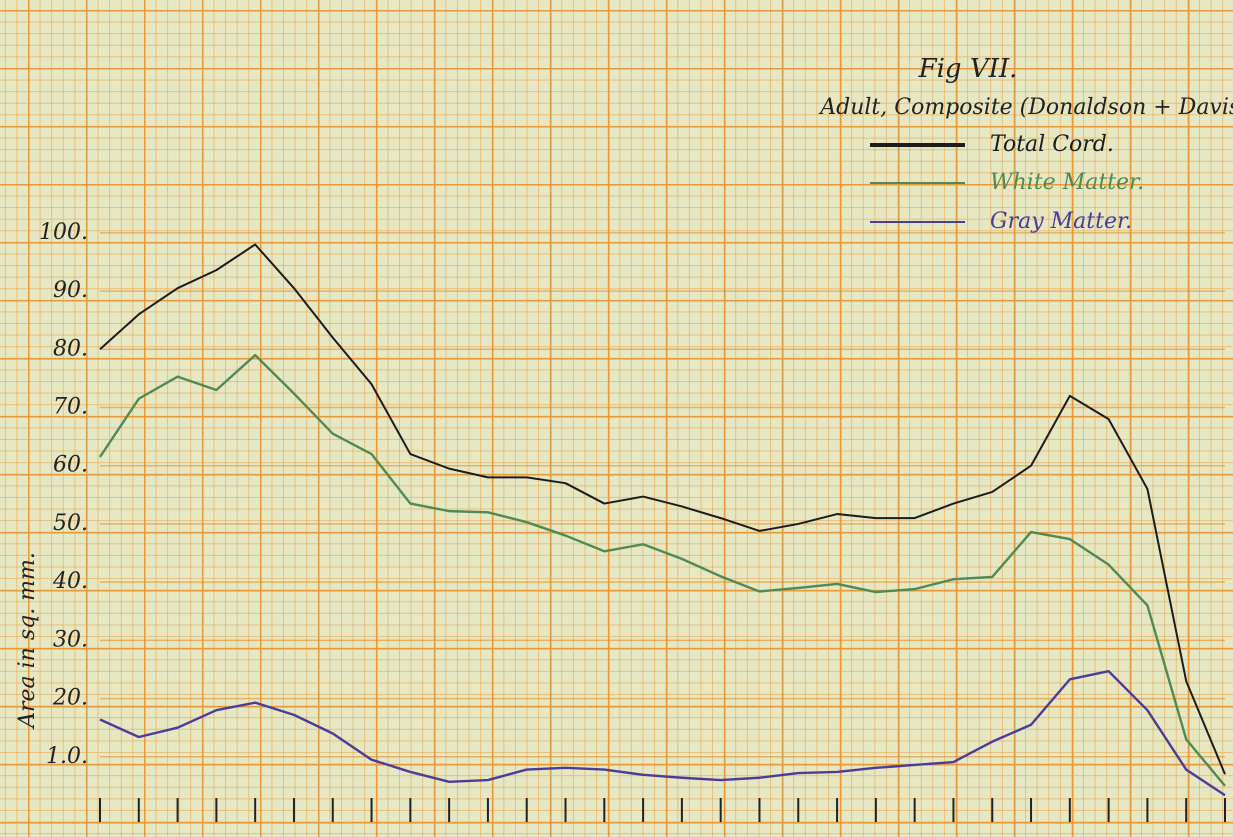 The image size is (1233, 837). What do you see at coordinates (70, 698) in the screenshot?
I see `y-tick-label: 20.` at bounding box center [70, 698].